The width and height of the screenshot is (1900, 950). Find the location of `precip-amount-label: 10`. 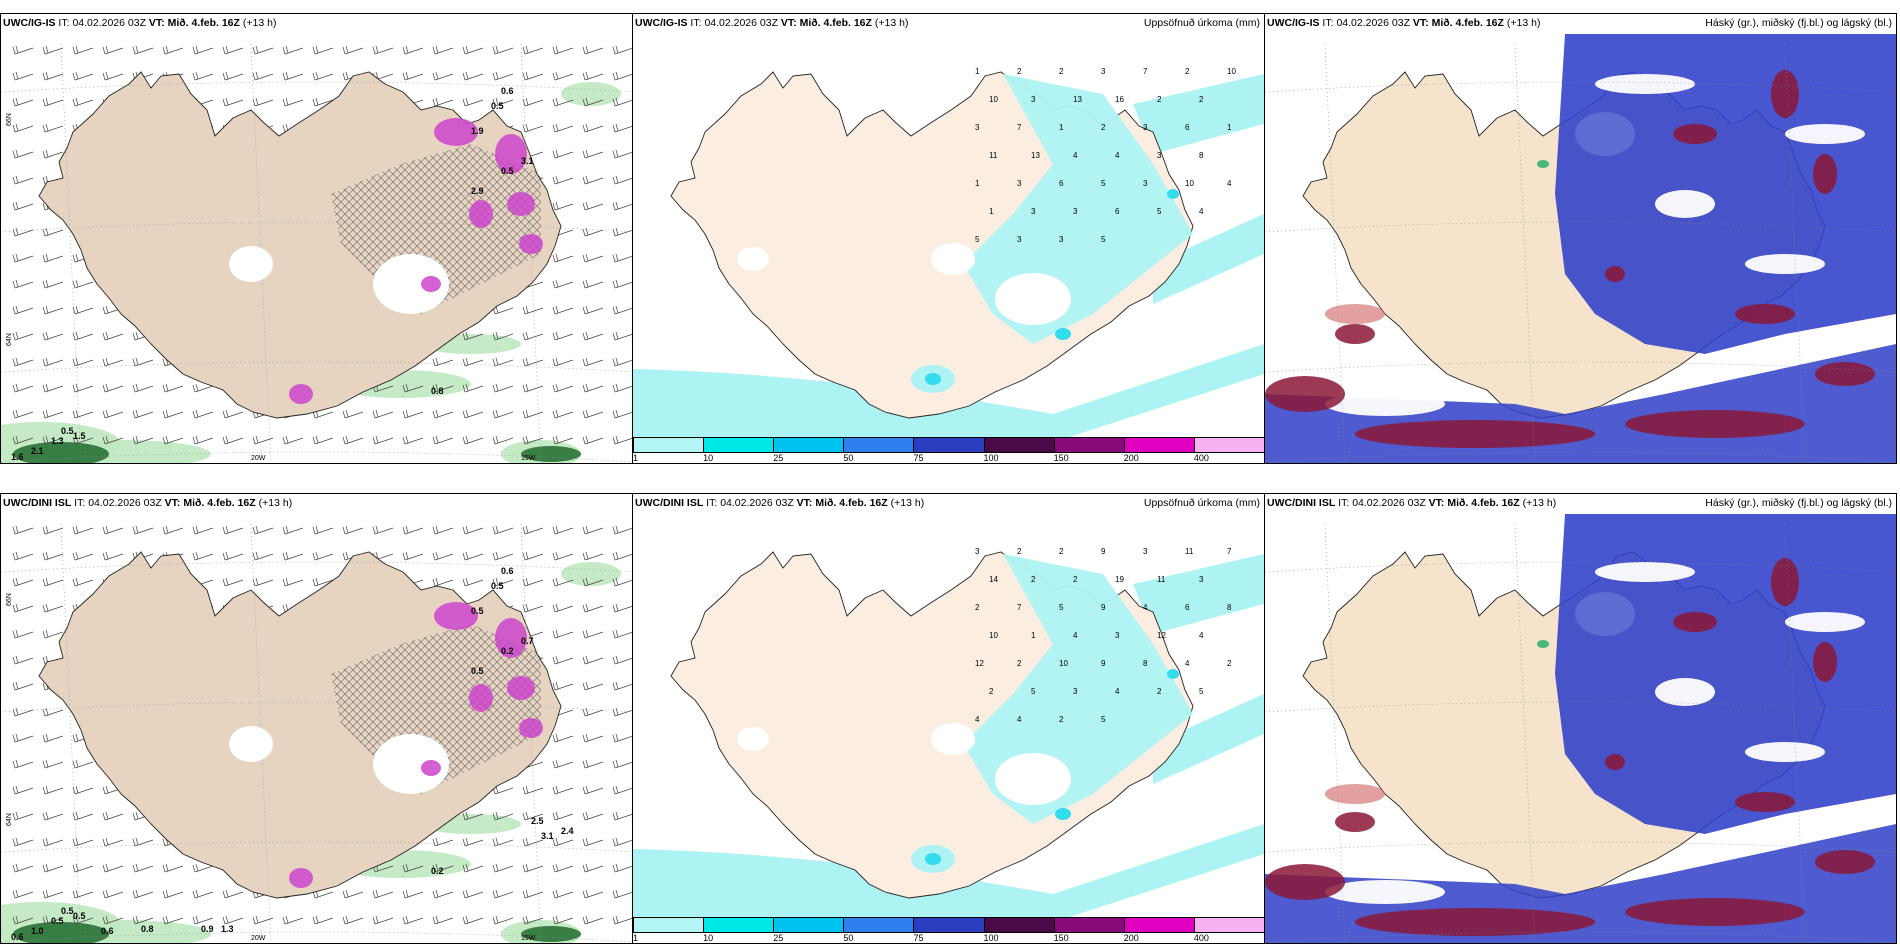

precip-amount-label: 10 is located at coordinates (993, 99).